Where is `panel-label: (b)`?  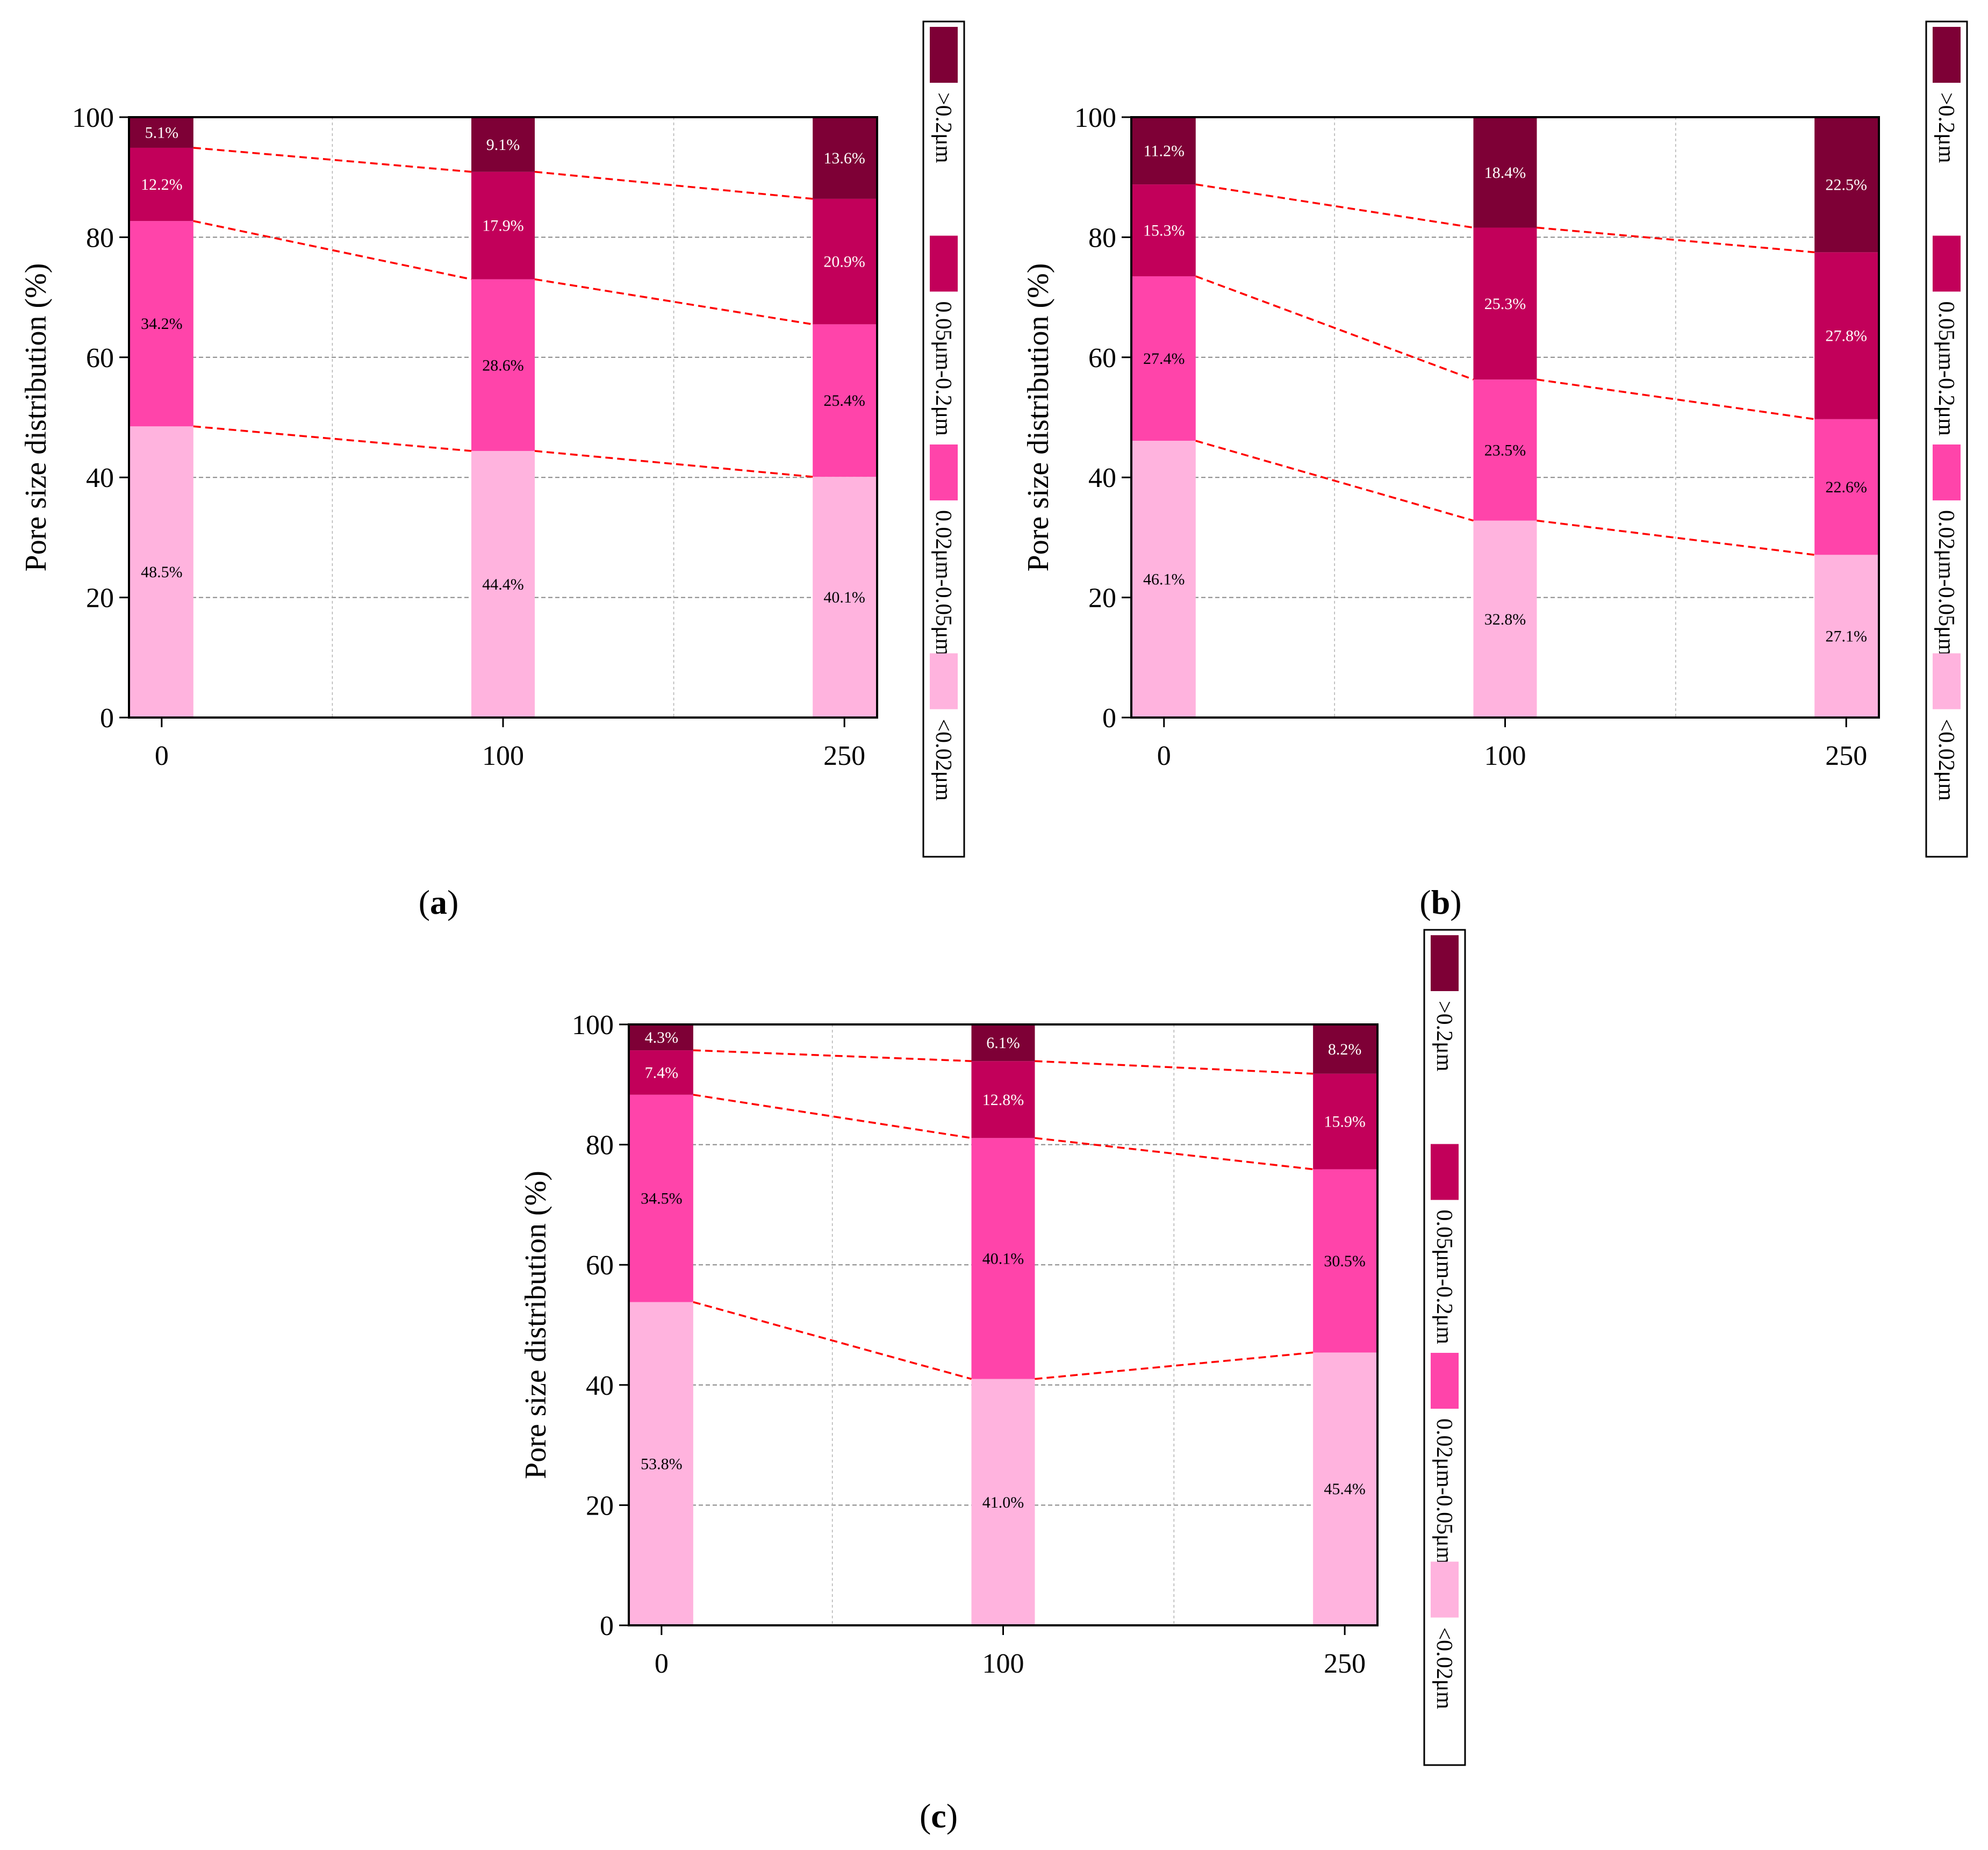
panel-label: (b) is located at coordinates (1440, 902).